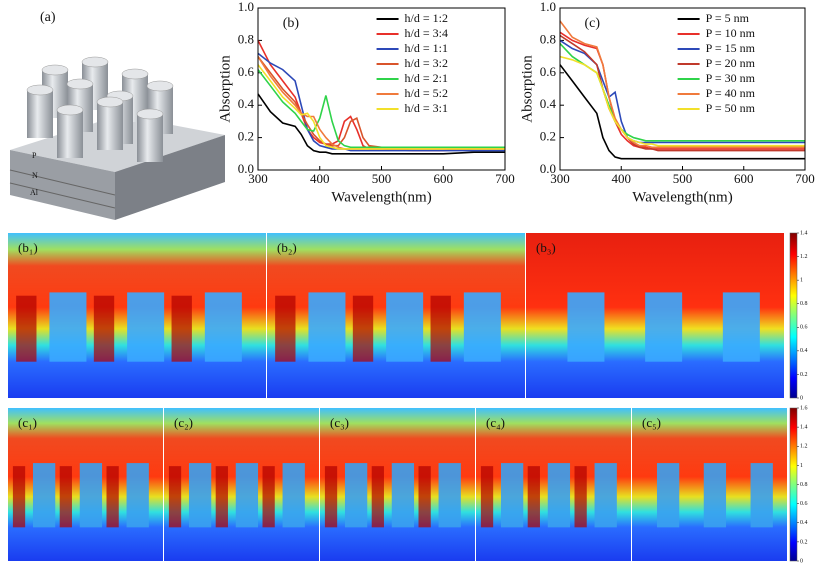 The image size is (816, 567). What do you see at coordinates (170, 177) in the screenshot?
I see `layer-side` at bounding box center [170, 177].